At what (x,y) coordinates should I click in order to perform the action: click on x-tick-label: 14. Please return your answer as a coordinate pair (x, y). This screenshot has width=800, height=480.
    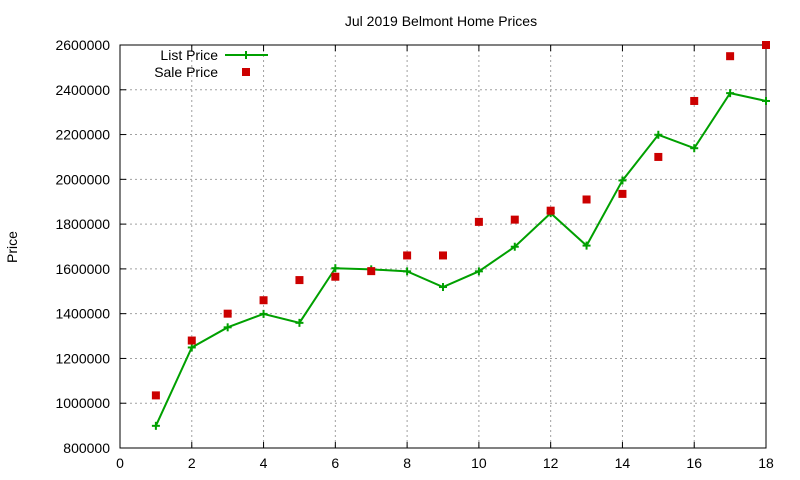
    Looking at the image, I should click on (623, 463).